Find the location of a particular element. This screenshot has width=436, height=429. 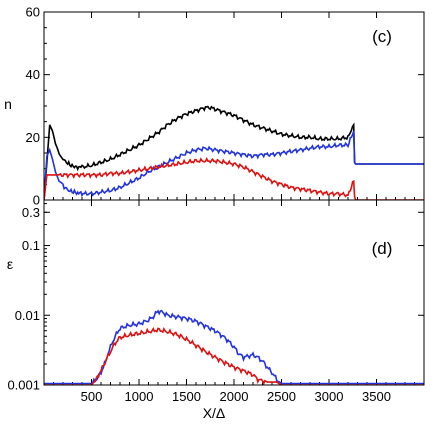

panel-d-tag: (d) is located at coordinates (382, 248).